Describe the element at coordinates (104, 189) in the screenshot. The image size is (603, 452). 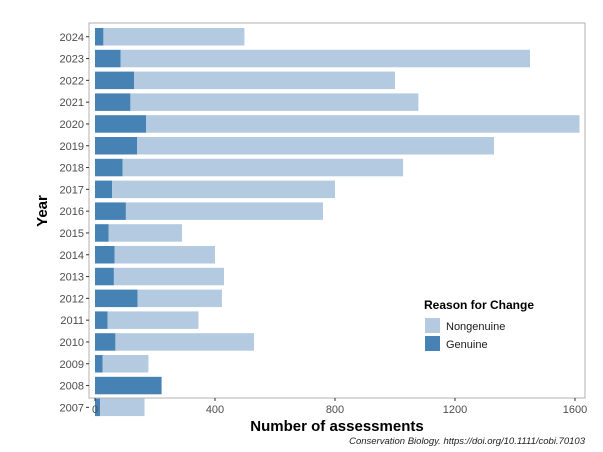
I see `bar-genuine-2017` at that location.